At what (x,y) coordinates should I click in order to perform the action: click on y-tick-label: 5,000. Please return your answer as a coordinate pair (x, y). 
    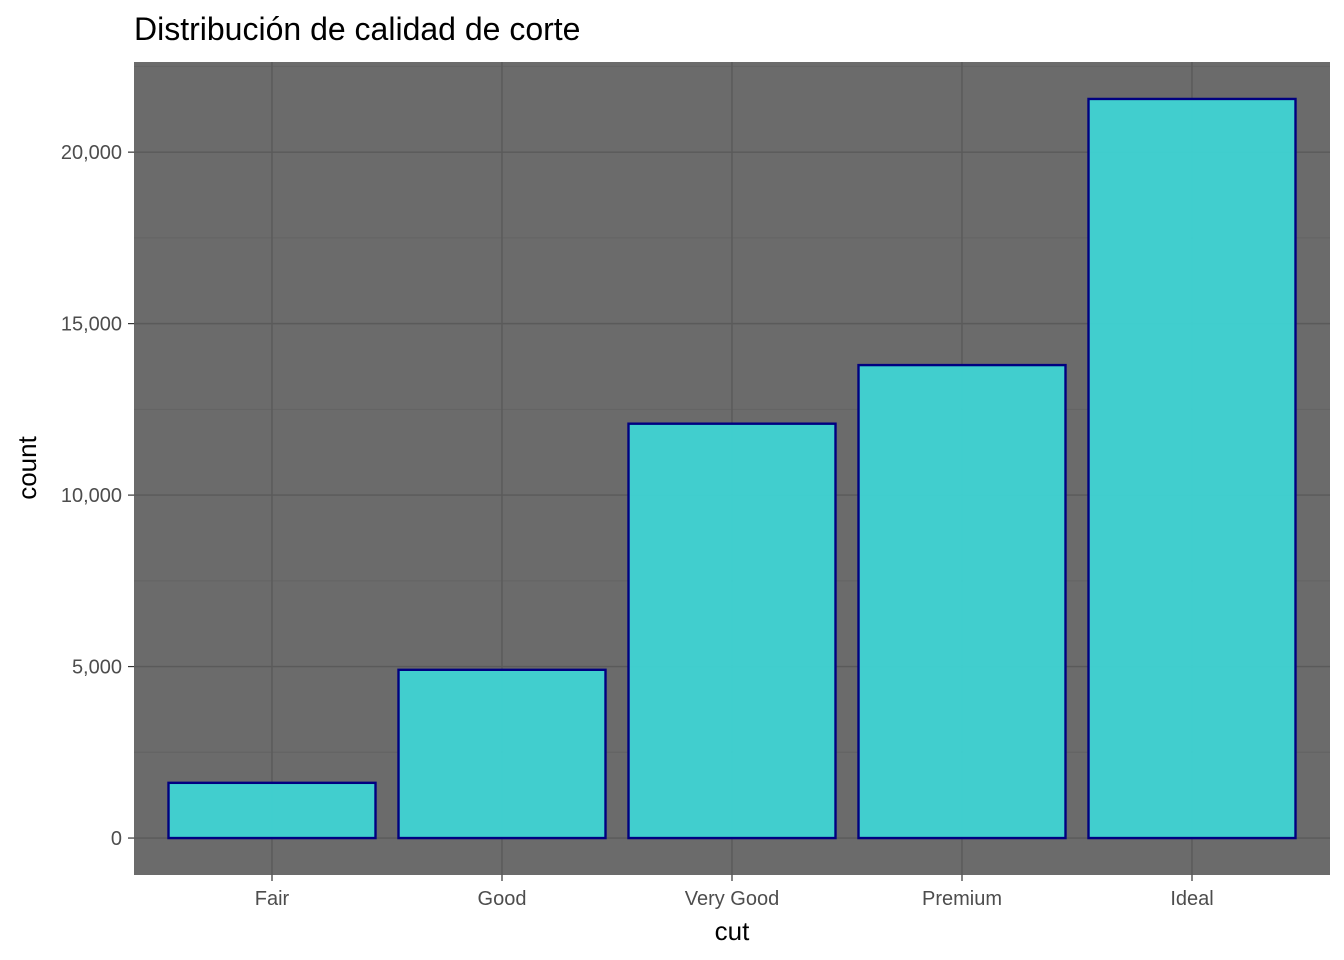
    Looking at the image, I should click on (97, 668).